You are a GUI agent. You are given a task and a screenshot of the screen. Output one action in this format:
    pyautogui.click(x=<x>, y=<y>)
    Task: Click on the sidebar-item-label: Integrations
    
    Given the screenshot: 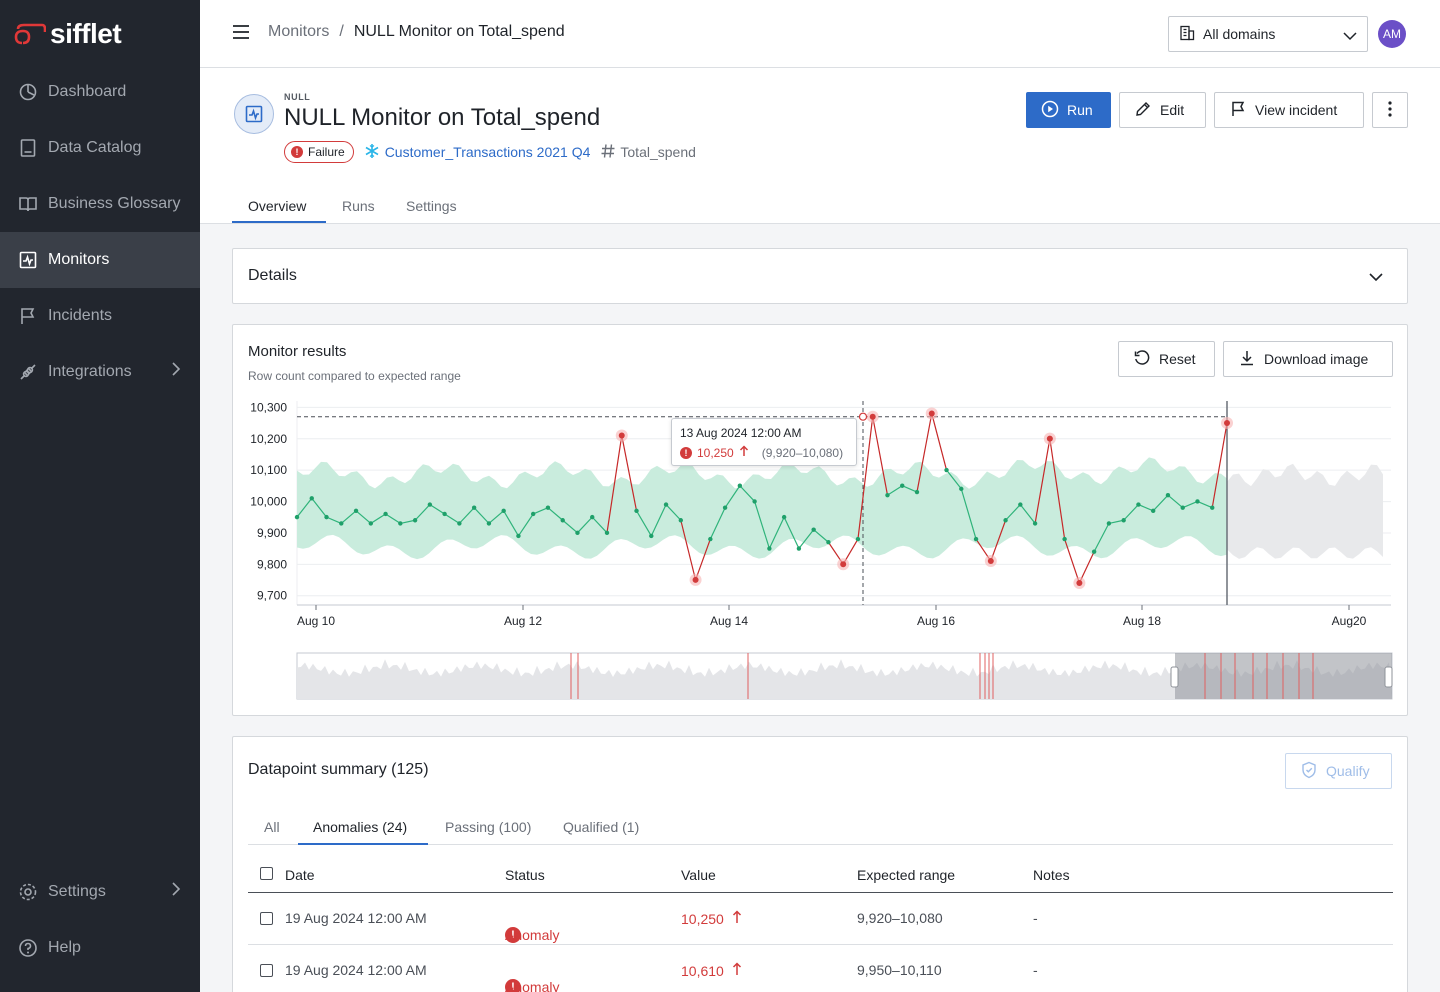 What is the action you would take?
    pyautogui.click(x=90, y=371)
    